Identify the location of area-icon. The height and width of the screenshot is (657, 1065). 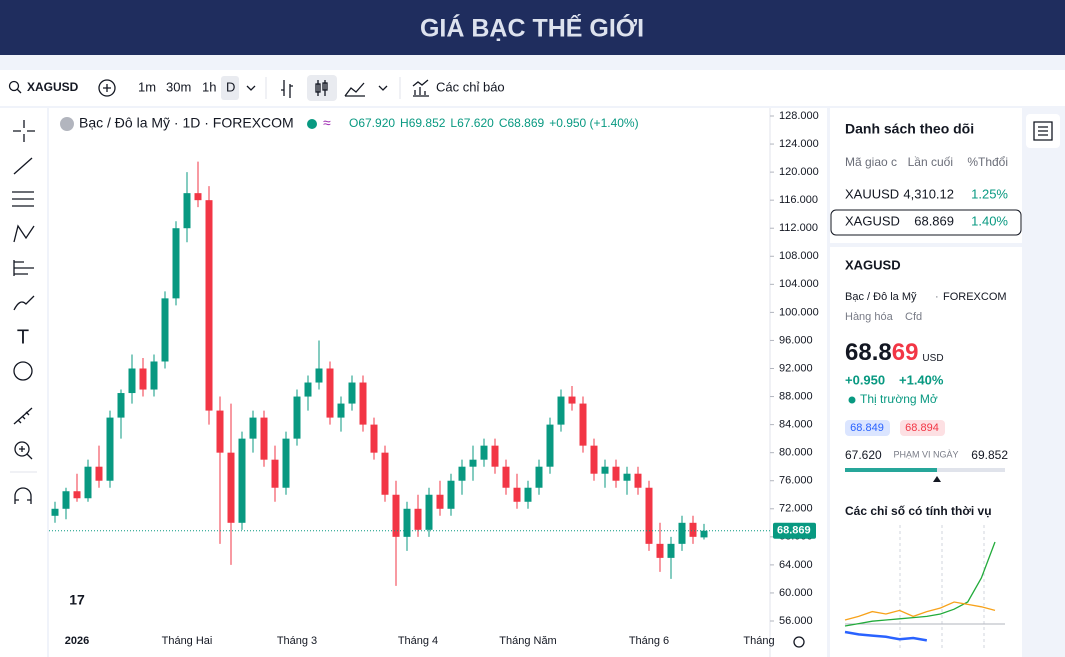
(354, 89).